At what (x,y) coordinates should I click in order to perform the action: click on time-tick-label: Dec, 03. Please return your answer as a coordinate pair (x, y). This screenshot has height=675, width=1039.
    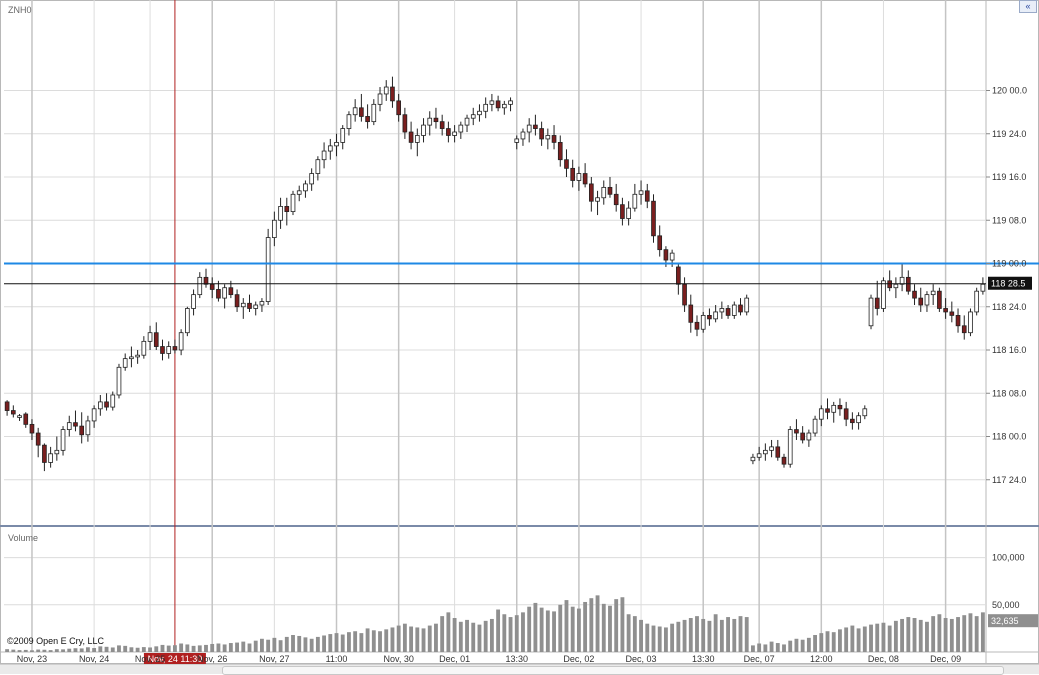
    Looking at the image, I should click on (641, 659).